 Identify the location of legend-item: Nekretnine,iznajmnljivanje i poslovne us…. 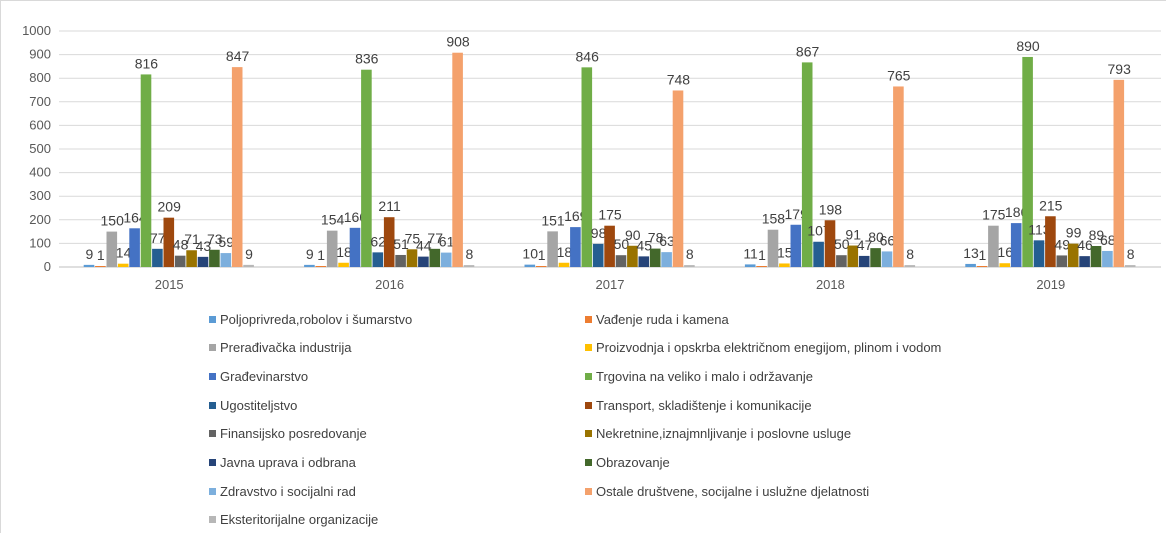
(718, 434).